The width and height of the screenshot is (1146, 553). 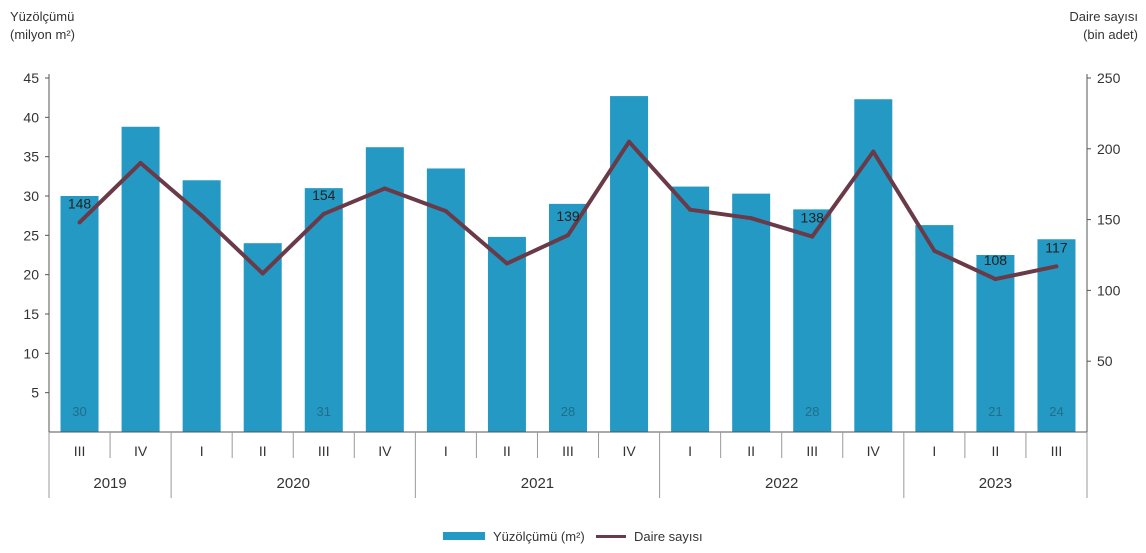 What do you see at coordinates (324, 411) in the screenshot?
I see `bar-data-label: 31` at bounding box center [324, 411].